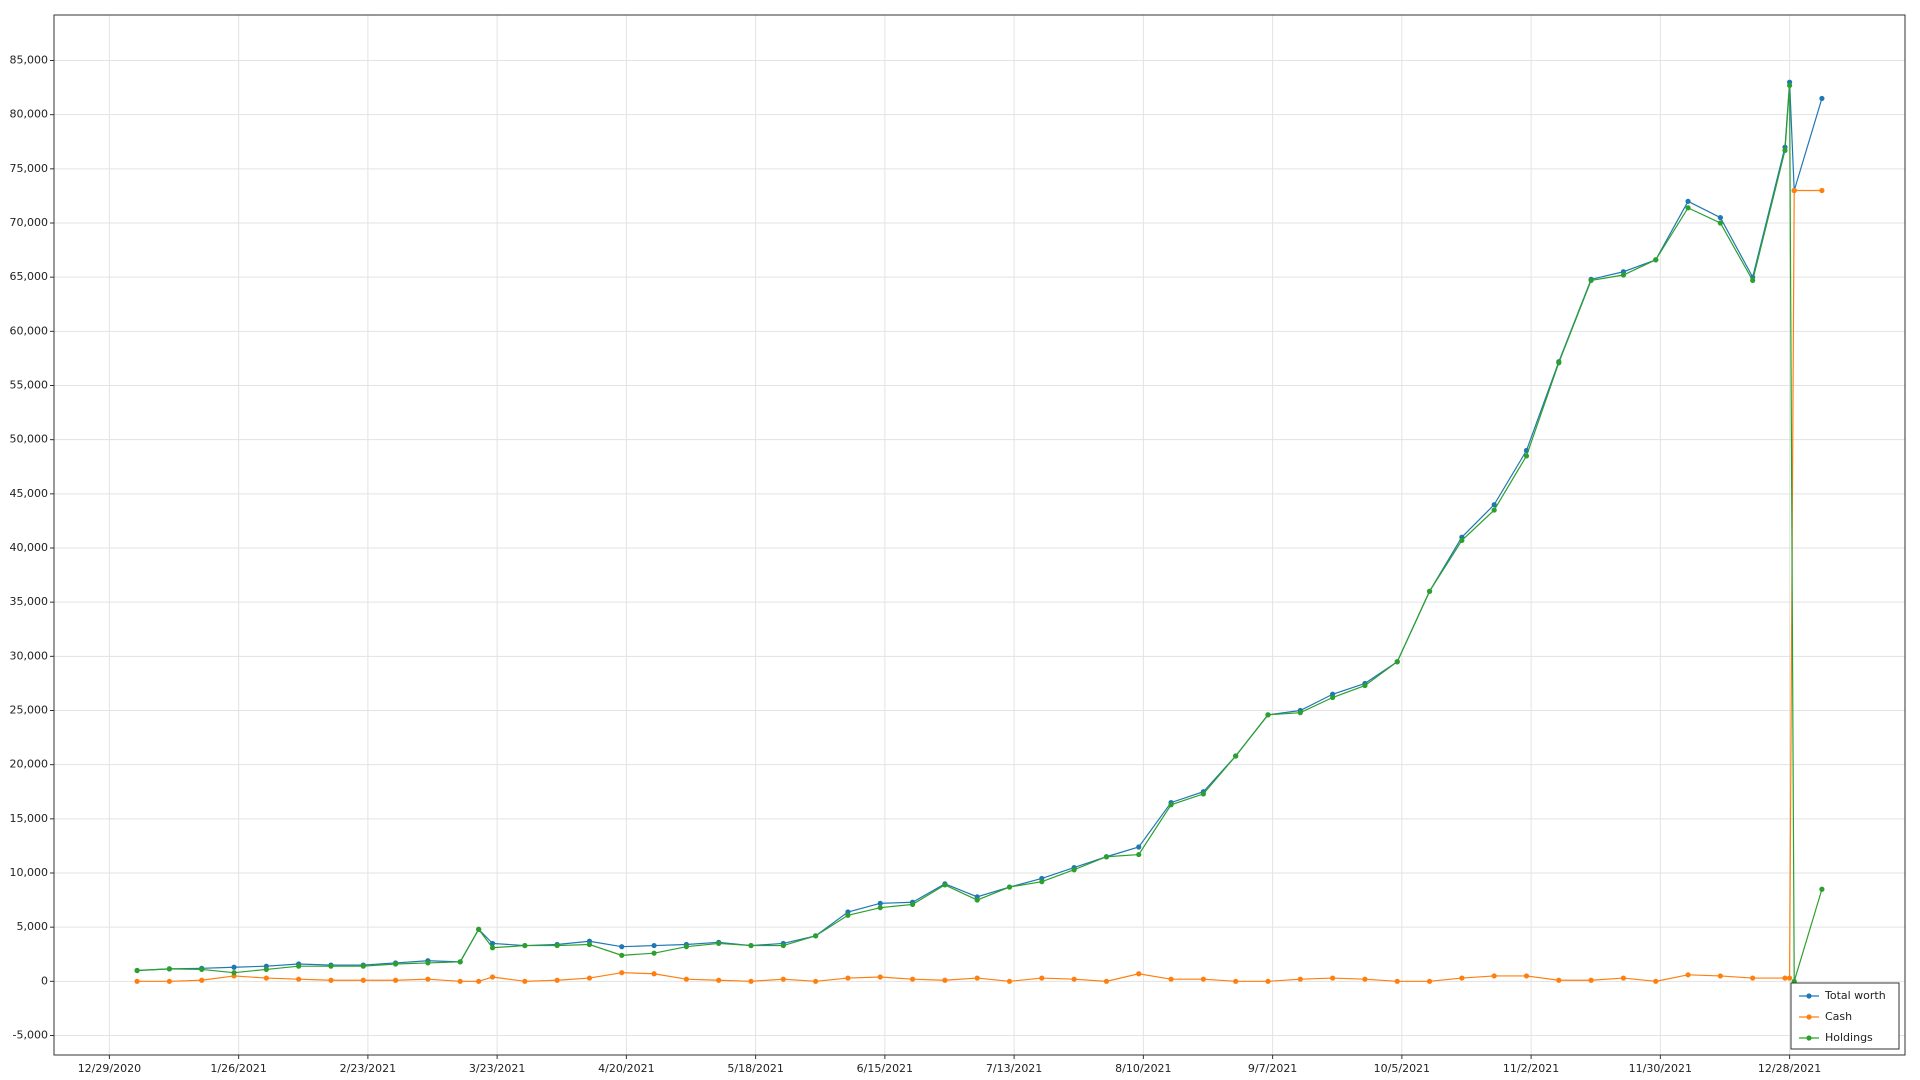  I want to click on x-tick-label: 5/18/2021, so click(755, 1068).